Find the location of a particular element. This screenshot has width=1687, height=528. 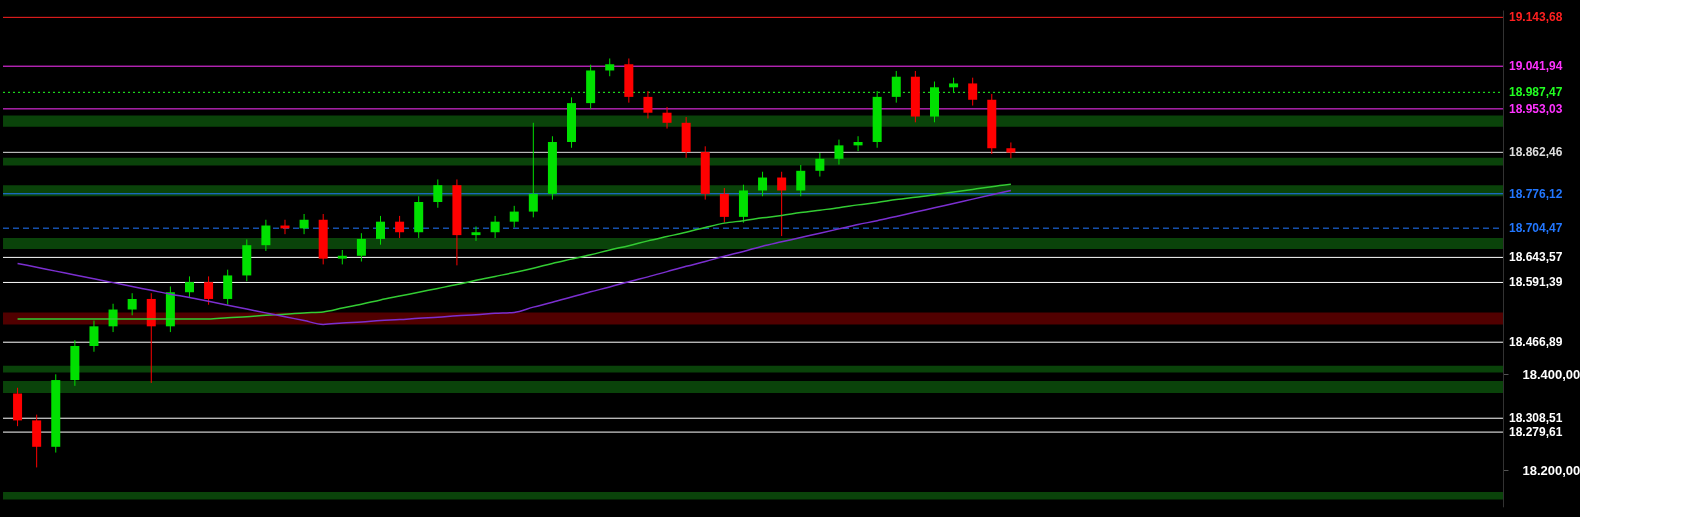

ref-line-label: 18.953,03 is located at coordinates (1536, 108).